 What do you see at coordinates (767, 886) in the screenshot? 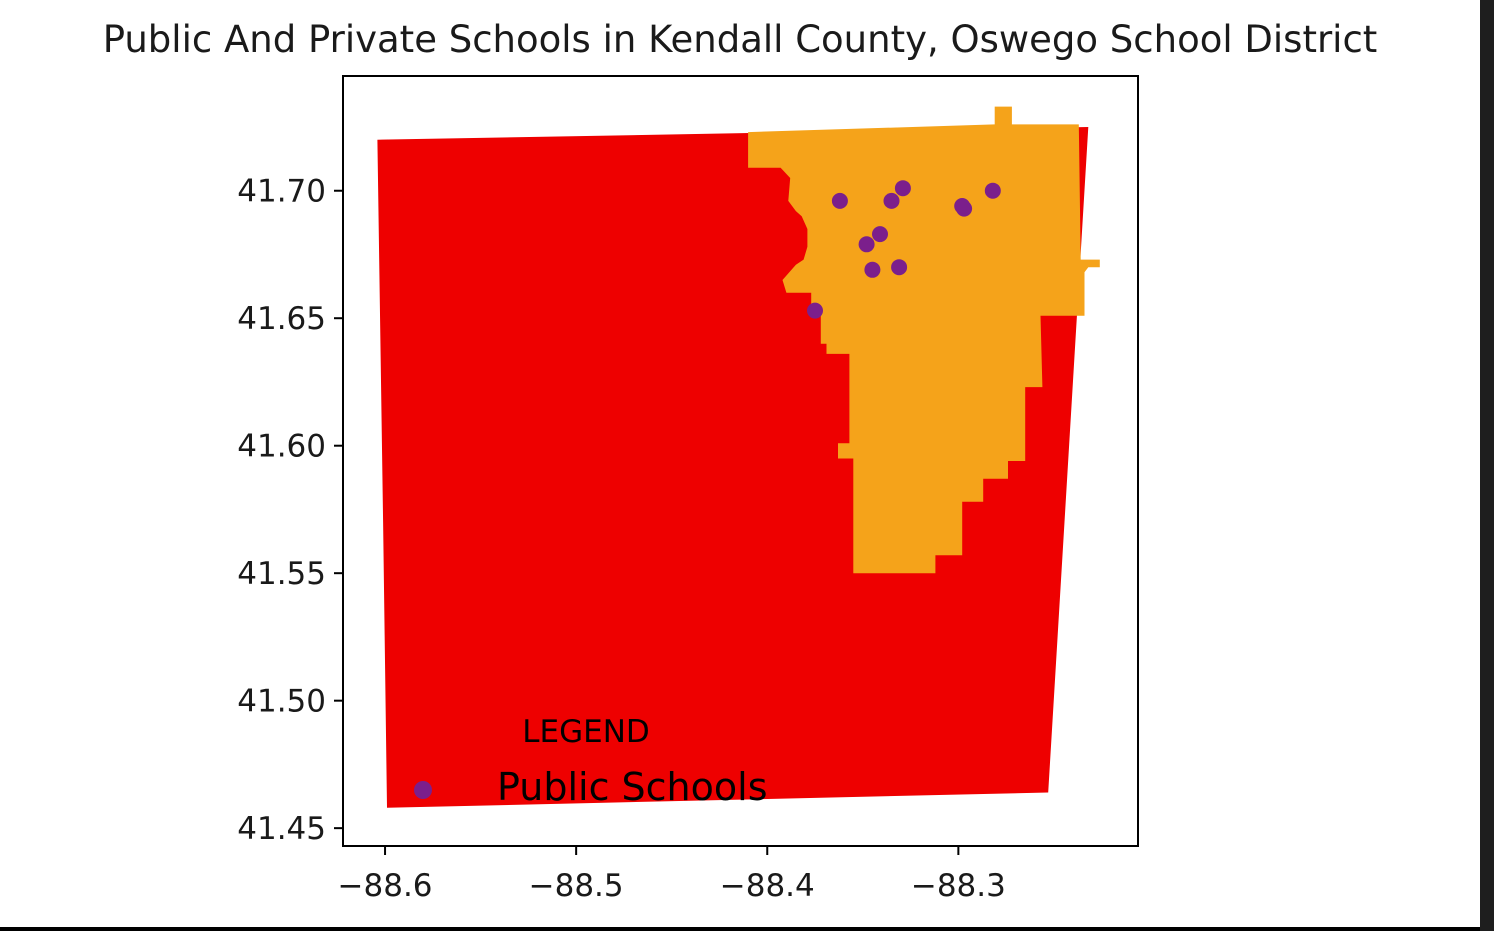
I see `x-tick-label: −88.4` at bounding box center [767, 886].